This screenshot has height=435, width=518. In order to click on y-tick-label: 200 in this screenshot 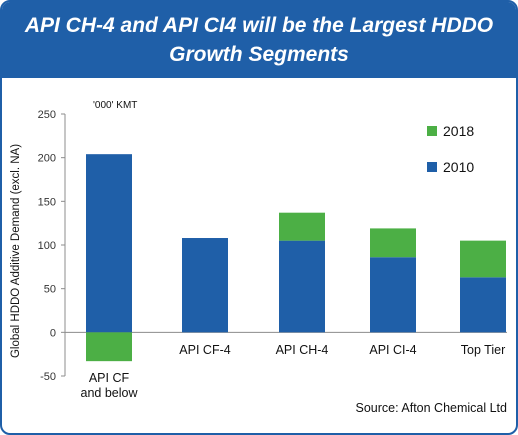, I will do `click(47, 159)`.